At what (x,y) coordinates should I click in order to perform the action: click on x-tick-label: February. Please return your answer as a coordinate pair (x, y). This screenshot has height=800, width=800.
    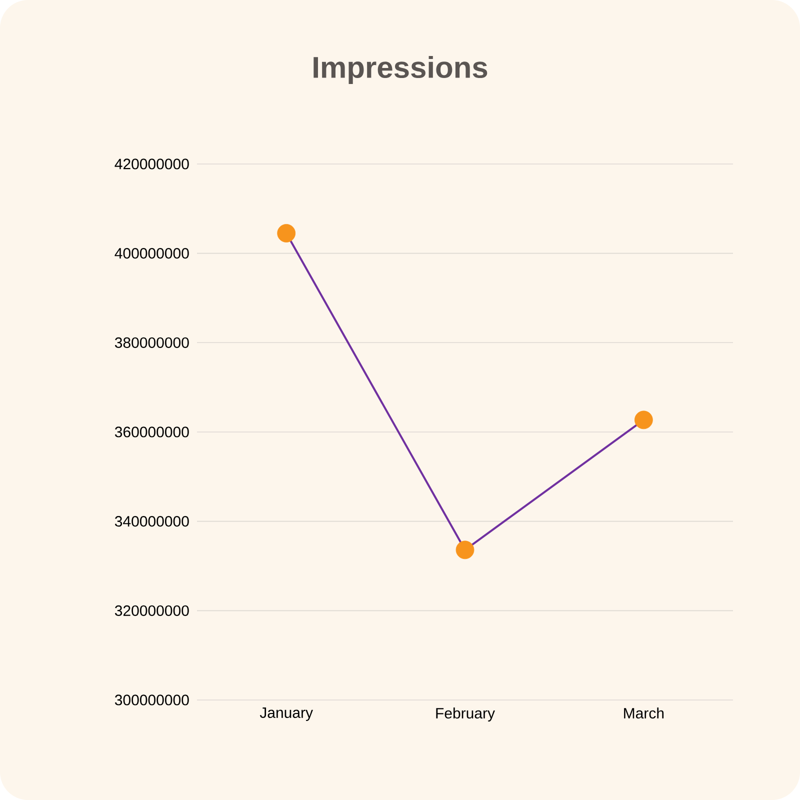
    Looking at the image, I should click on (465, 715).